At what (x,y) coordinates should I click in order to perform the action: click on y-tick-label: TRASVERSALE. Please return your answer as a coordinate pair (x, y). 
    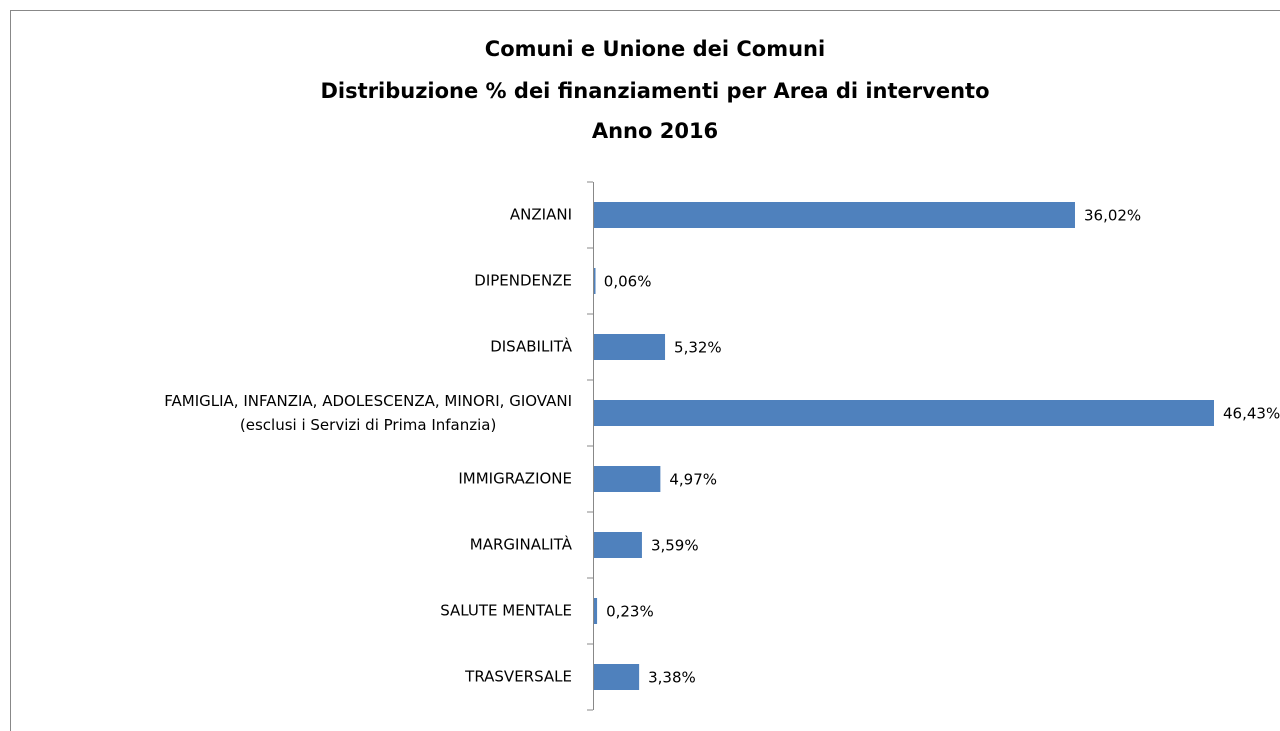
    Looking at the image, I should click on (518, 677).